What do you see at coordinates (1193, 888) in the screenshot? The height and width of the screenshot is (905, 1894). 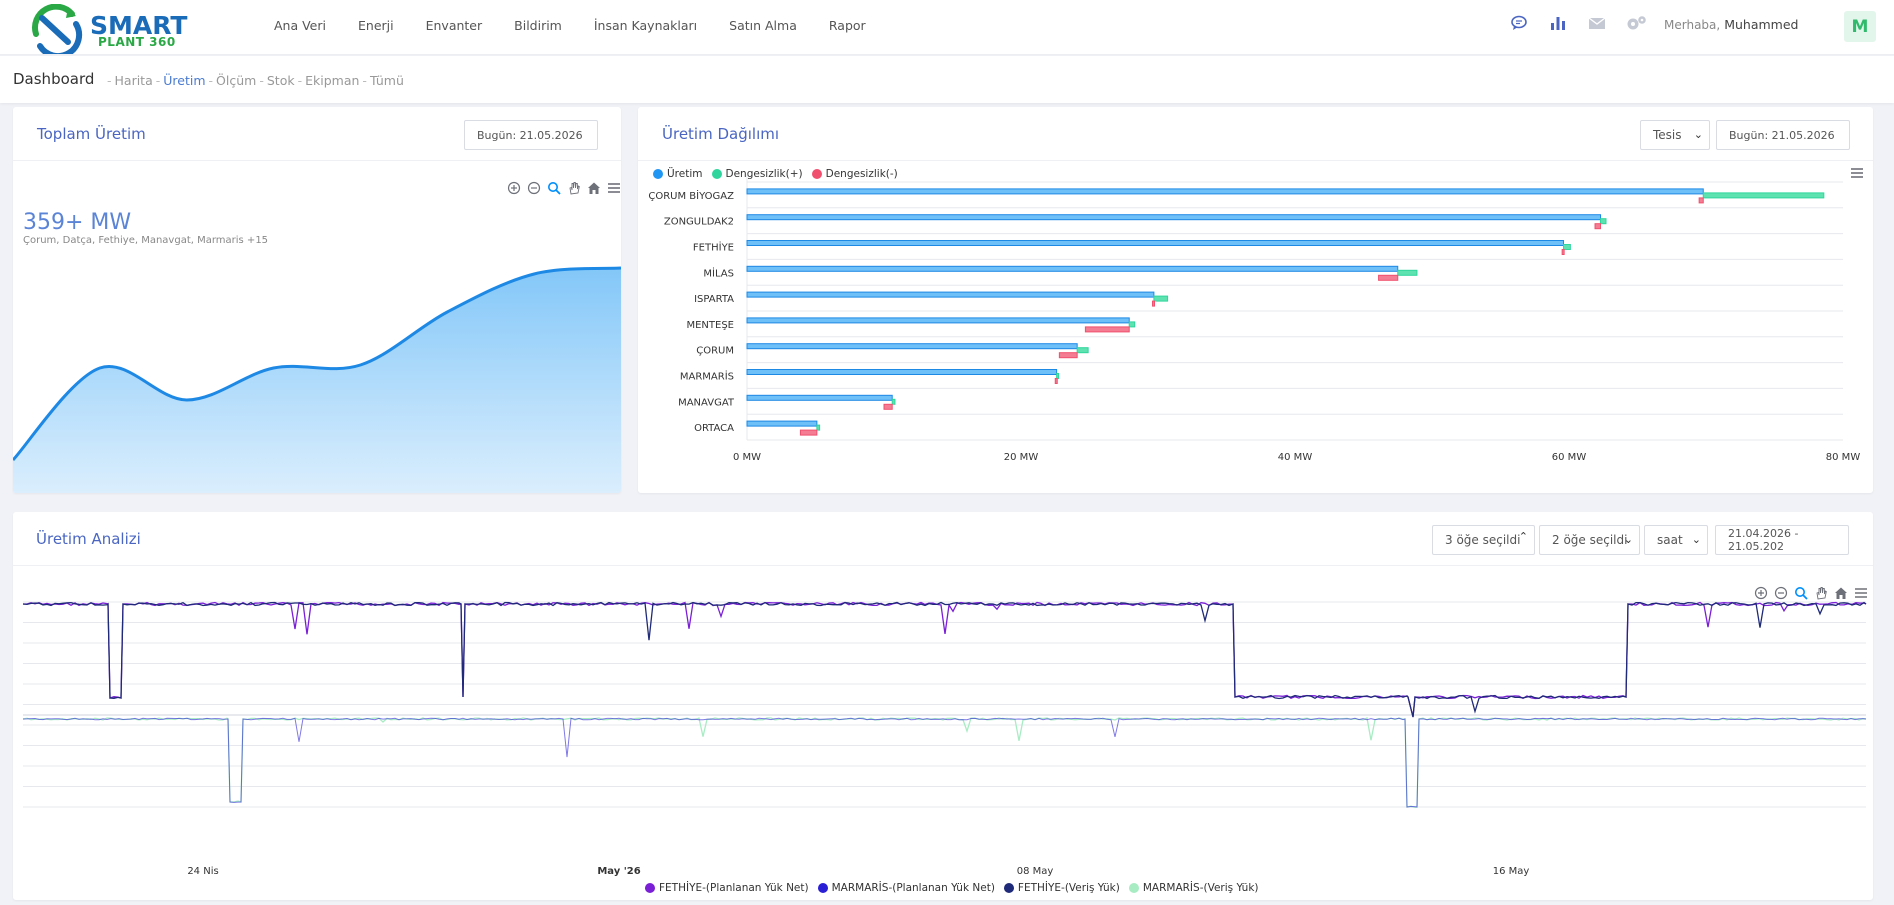 I see `legend-item: MARMARİS-(Veriş Yük)` at bounding box center [1193, 888].